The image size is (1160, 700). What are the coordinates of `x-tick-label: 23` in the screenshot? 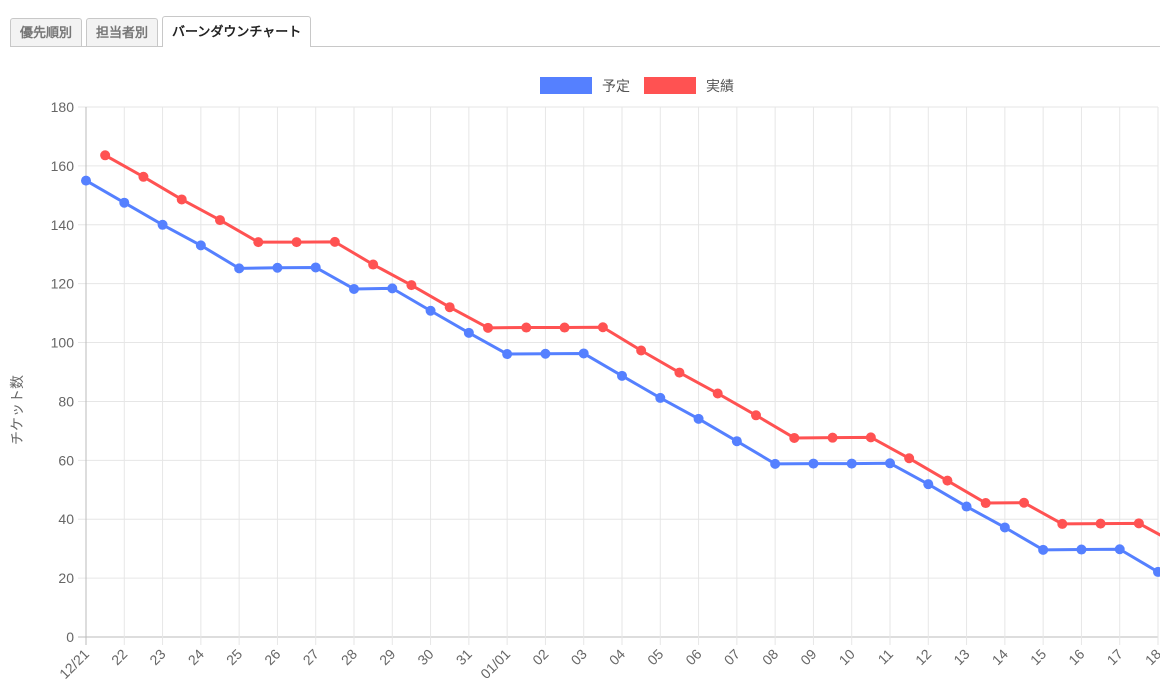 It's located at (157, 657).